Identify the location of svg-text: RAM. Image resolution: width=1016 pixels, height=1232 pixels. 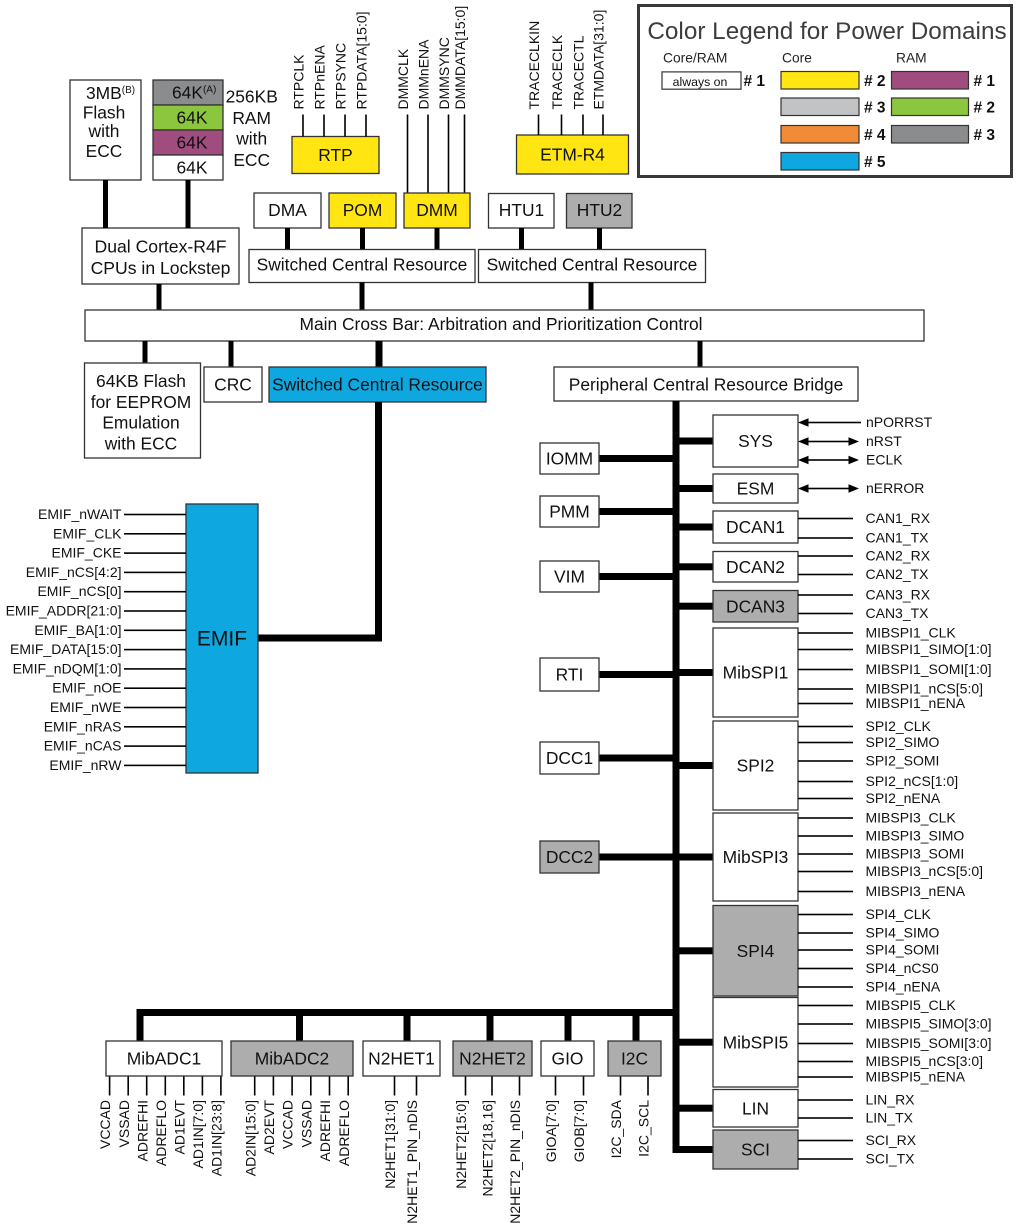
(911, 58).